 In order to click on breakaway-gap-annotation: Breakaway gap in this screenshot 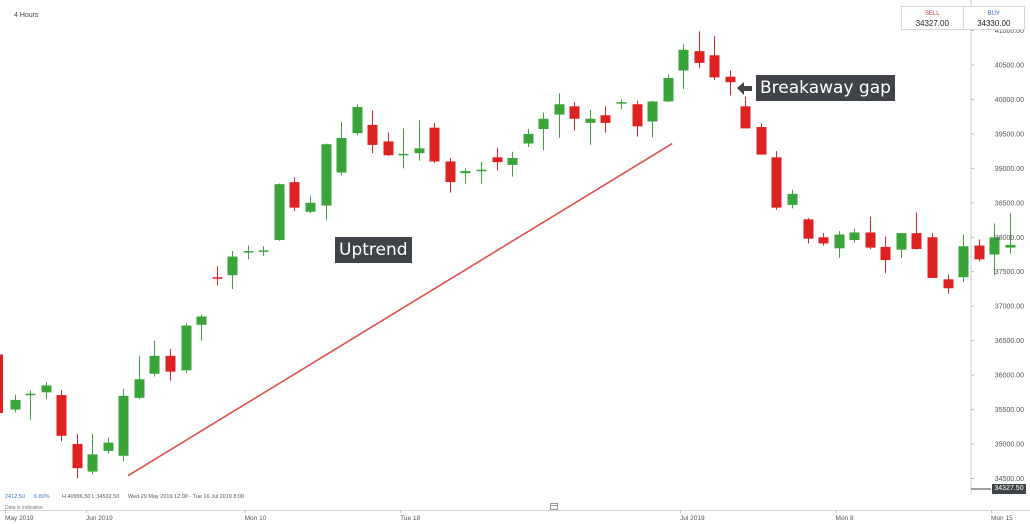, I will do `click(825, 88)`.